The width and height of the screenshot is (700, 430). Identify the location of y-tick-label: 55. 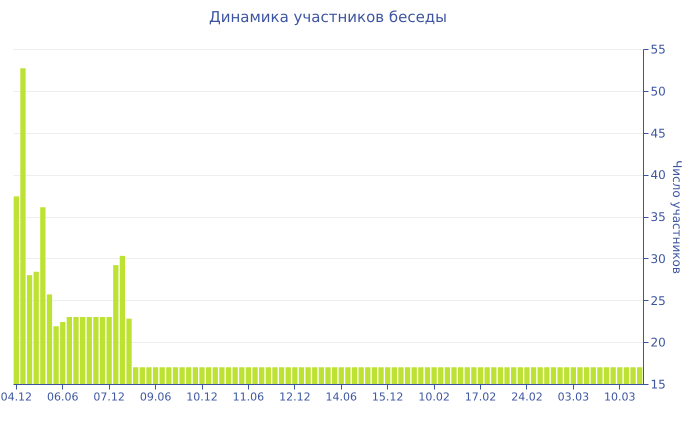
(658, 49).